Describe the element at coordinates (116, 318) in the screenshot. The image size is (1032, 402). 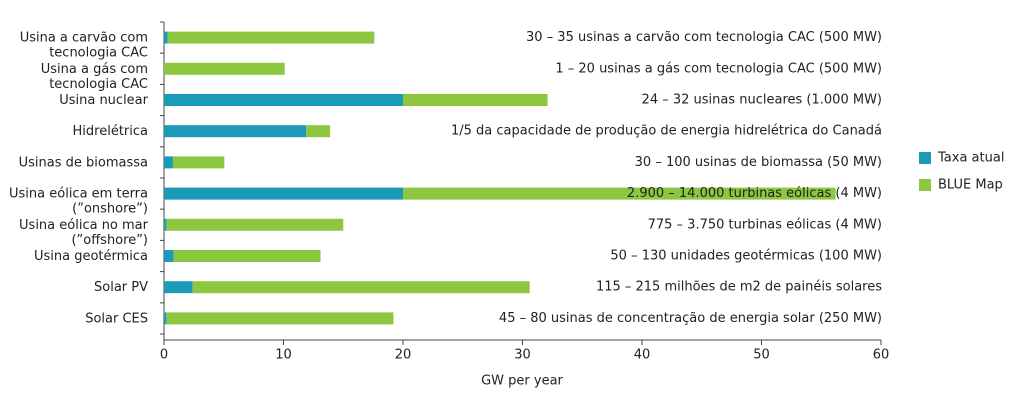
I see `category-label: Solar CES` at that location.